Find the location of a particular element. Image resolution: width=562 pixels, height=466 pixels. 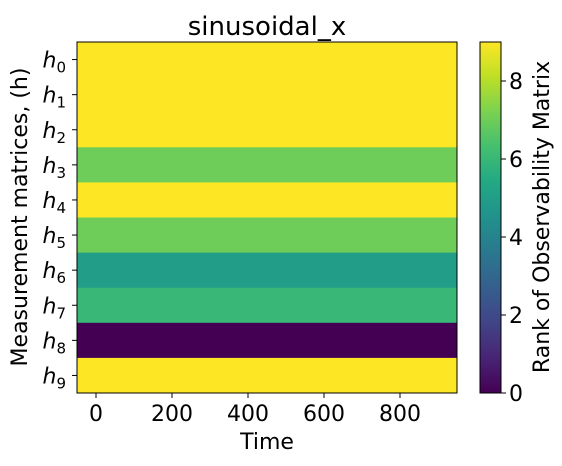

colorbar-tick-label: 8 is located at coordinates (516, 82).